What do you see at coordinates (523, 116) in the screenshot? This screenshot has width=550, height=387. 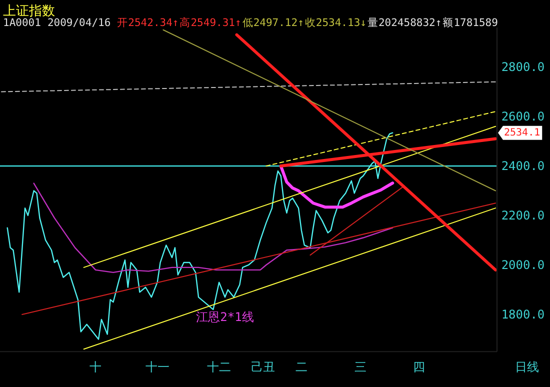 I see `y-tick-label: 2600.0` at bounding box center [523, 116].